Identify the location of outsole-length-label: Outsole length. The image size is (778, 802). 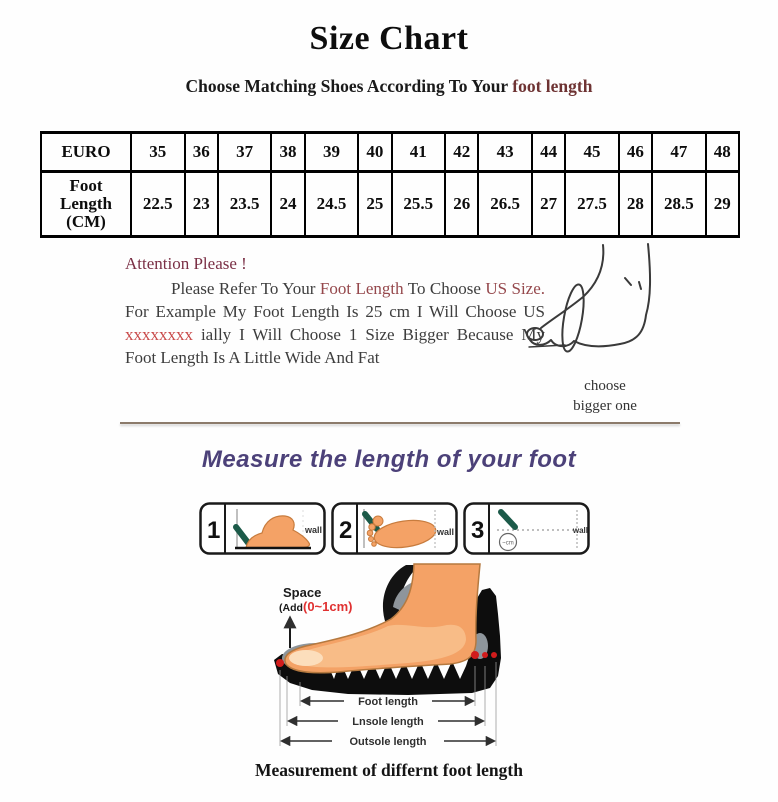
(388, 742).